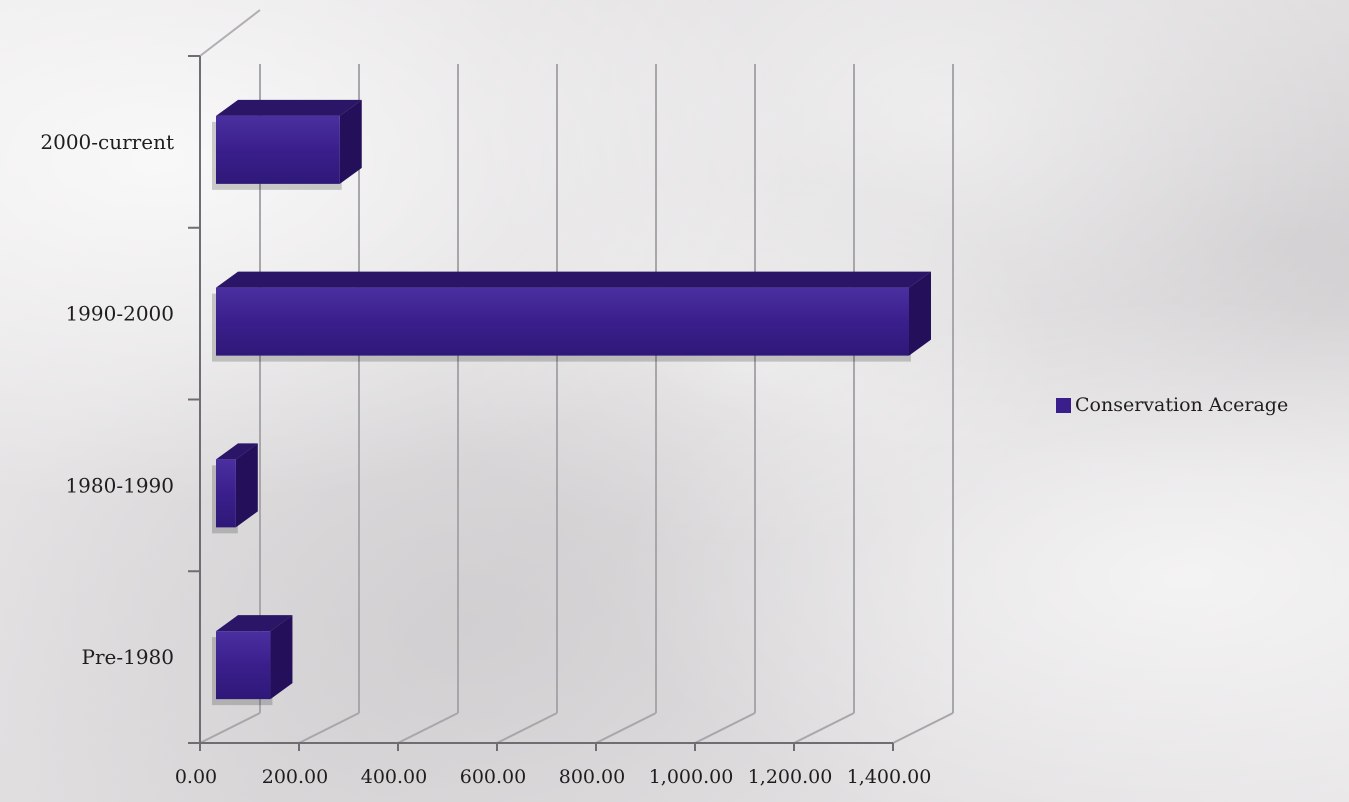  I want to click on legend: Conservation Acerage, so click(1172, 405).